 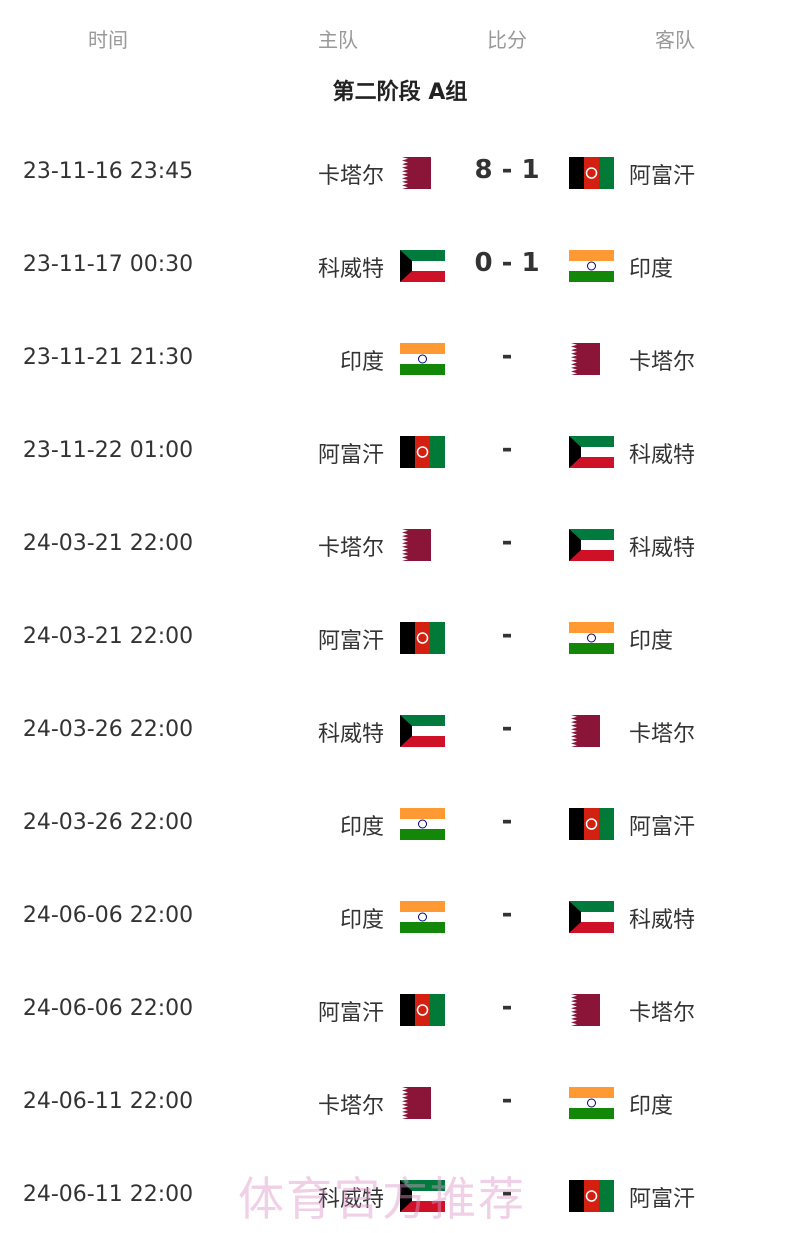 What do you see at coordinates (507, 170) in the screenshot?
I see `match-score: 8 - 1` at bounding box center [507, 170].